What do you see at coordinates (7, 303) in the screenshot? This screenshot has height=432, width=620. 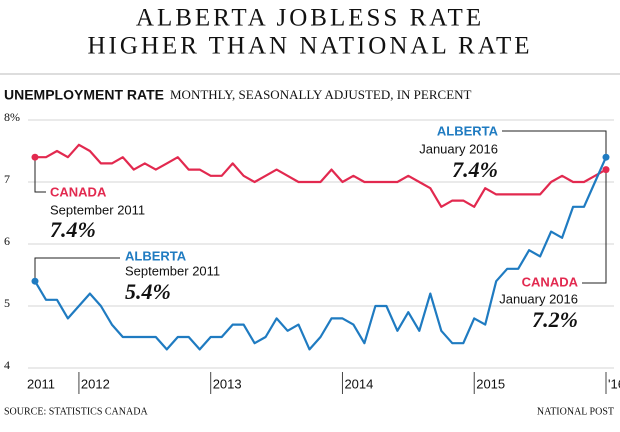 I see `y-tick-label: 5` at bounding box center [7, 303].